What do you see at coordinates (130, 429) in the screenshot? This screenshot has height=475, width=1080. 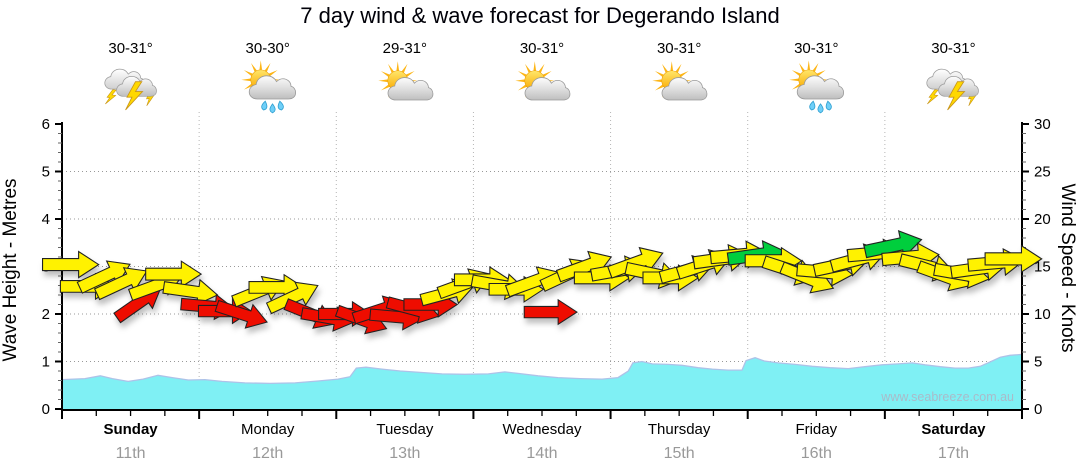 I see `day-label: Sunday` at bounding box center [130, 429].